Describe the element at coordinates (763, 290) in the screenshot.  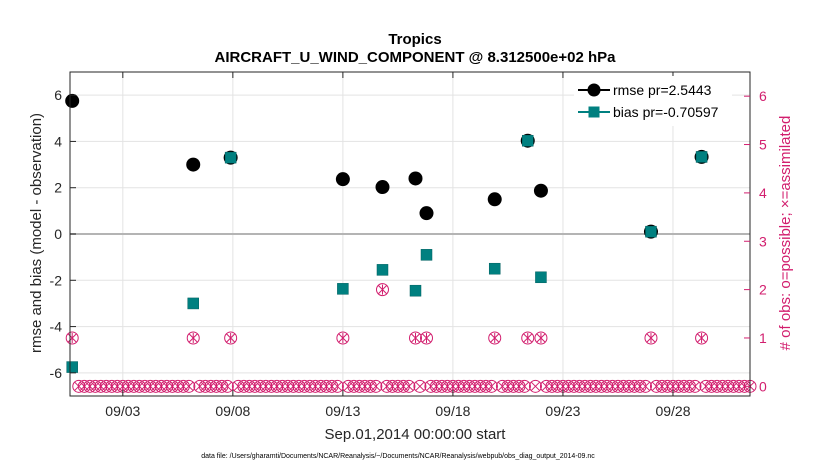
I see `y2-tick-label: 2` at that location.